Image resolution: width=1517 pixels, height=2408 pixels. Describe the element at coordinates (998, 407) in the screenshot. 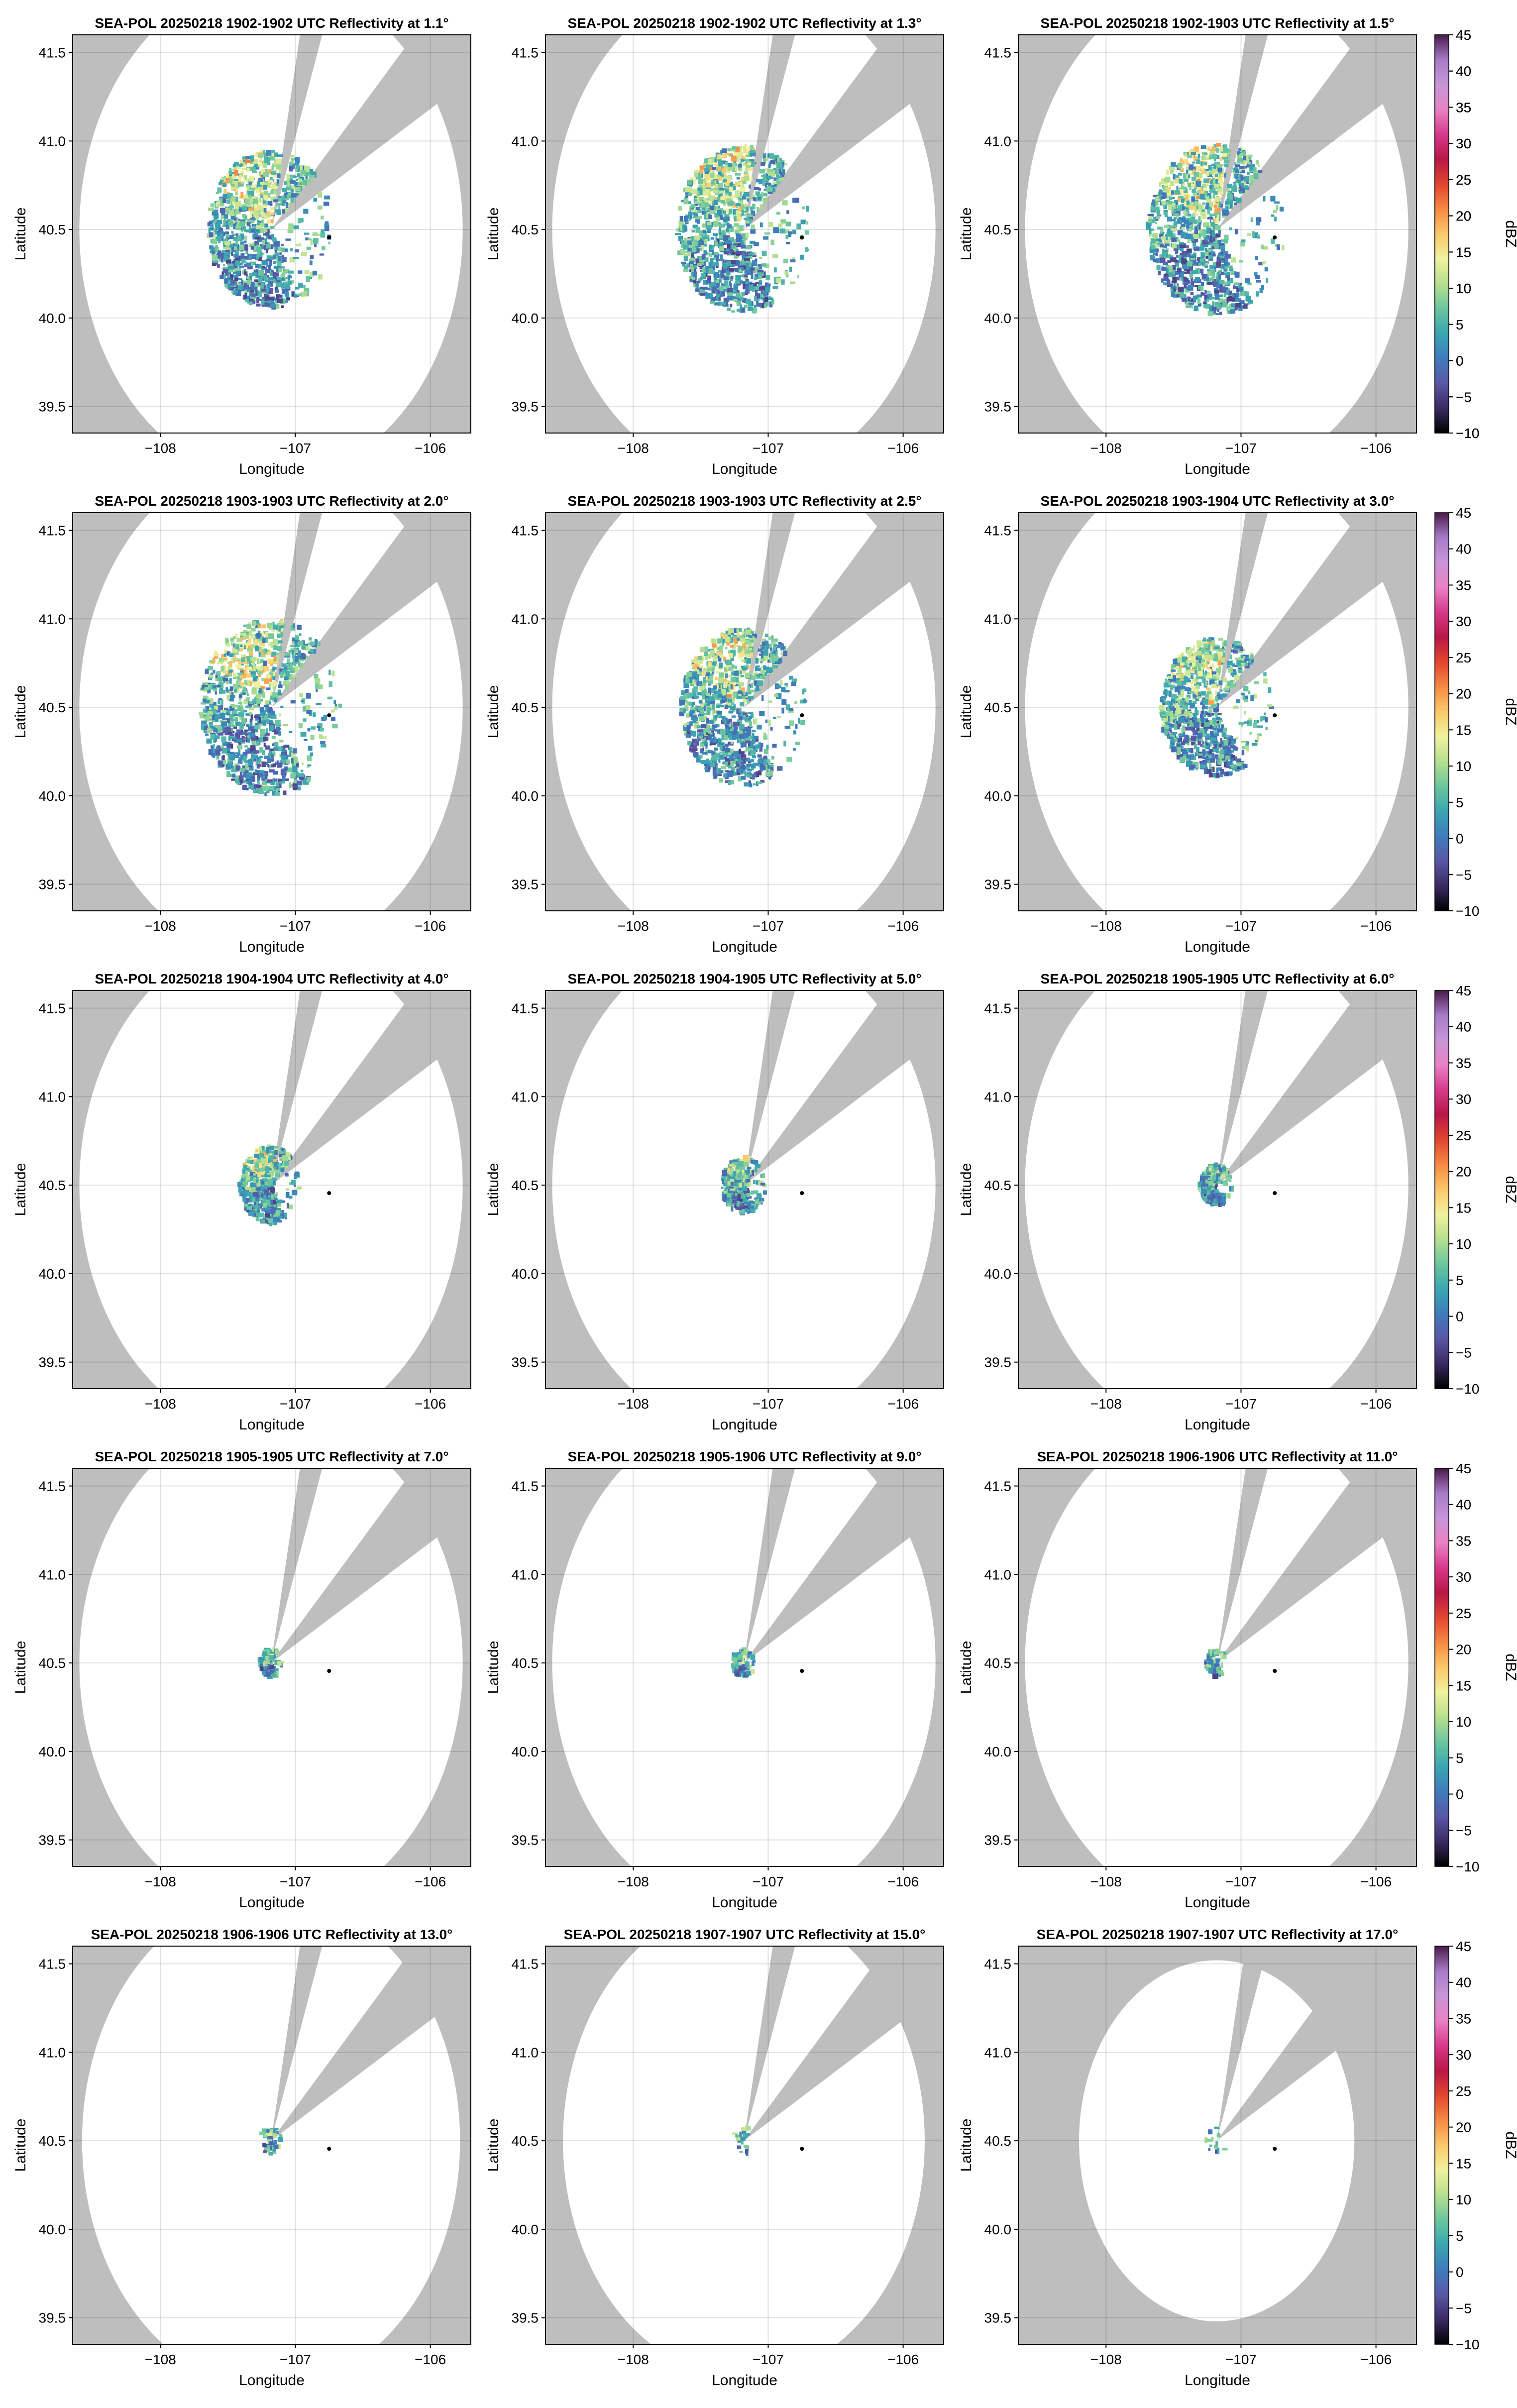

I see `y-tick-label: 39.5` at that location.